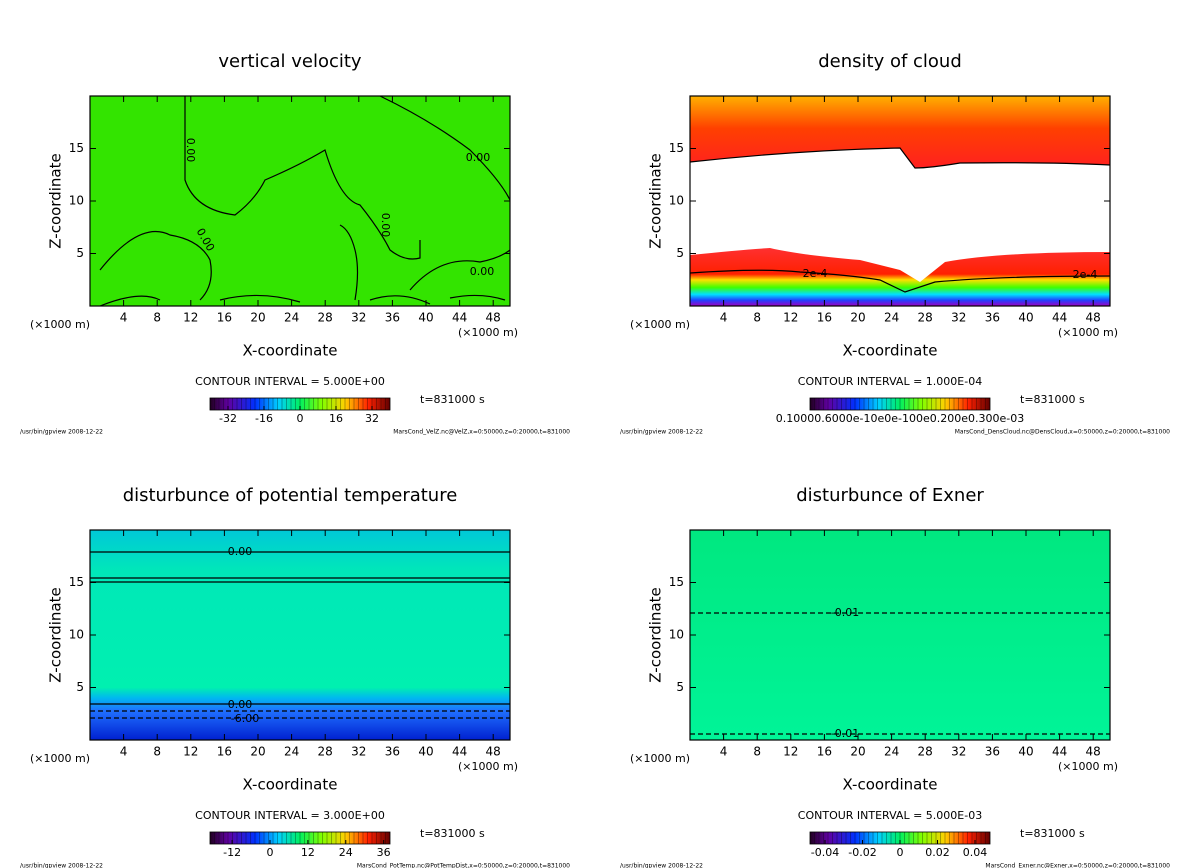  Describe the element at coordinates (290, 61) in the screenshot. I see `chart-title: vertical velocity` at that location.